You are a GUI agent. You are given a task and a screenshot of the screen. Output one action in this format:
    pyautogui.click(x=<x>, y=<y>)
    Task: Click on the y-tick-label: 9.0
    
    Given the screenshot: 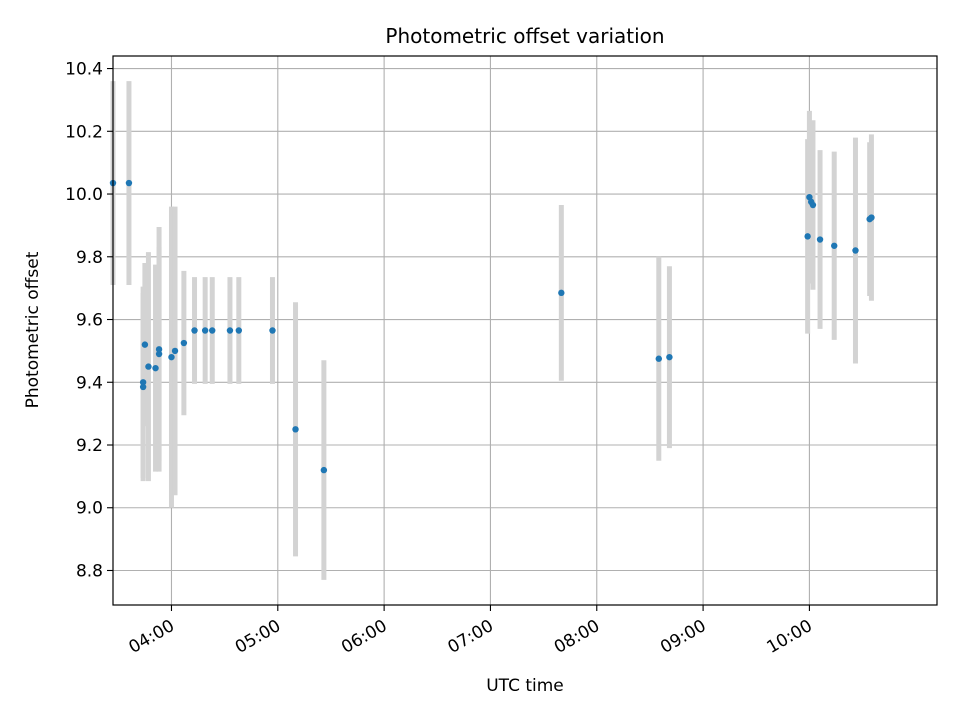 What is the action you would take?
    pyautogui.click(x=89, y=509)
    